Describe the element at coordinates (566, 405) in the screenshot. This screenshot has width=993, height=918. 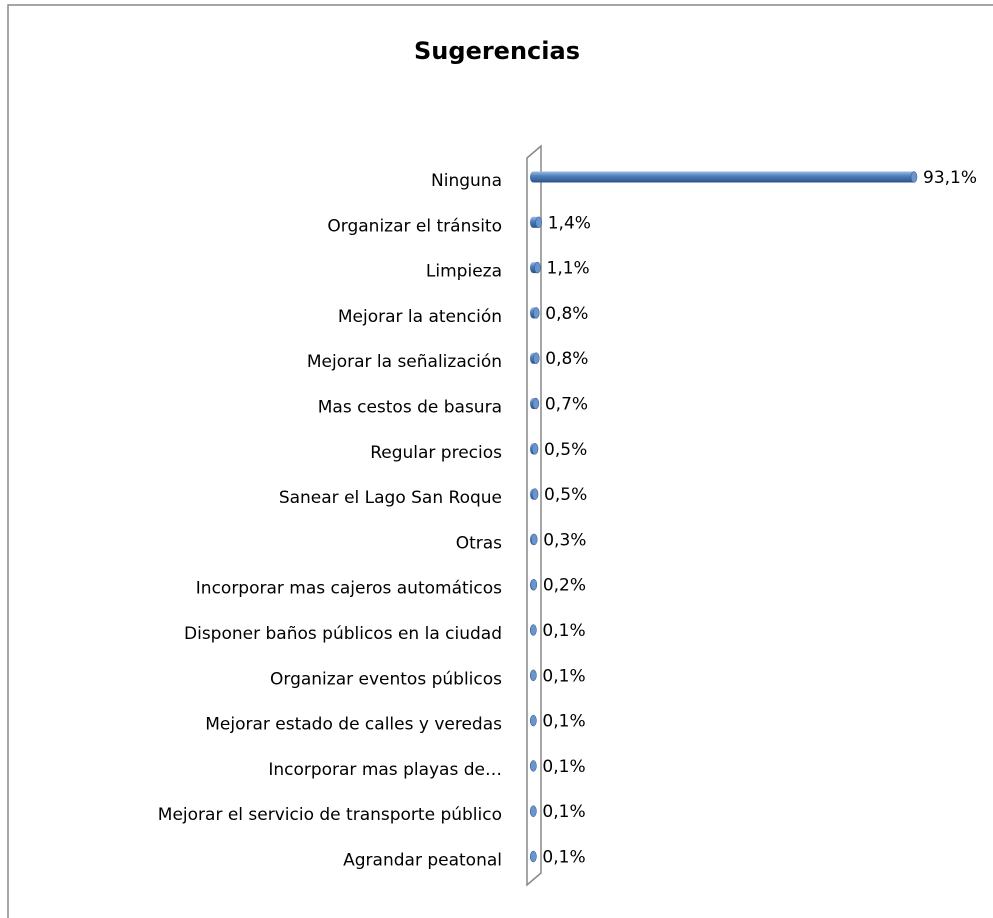
I see `value-label: 0,7%` at that location.